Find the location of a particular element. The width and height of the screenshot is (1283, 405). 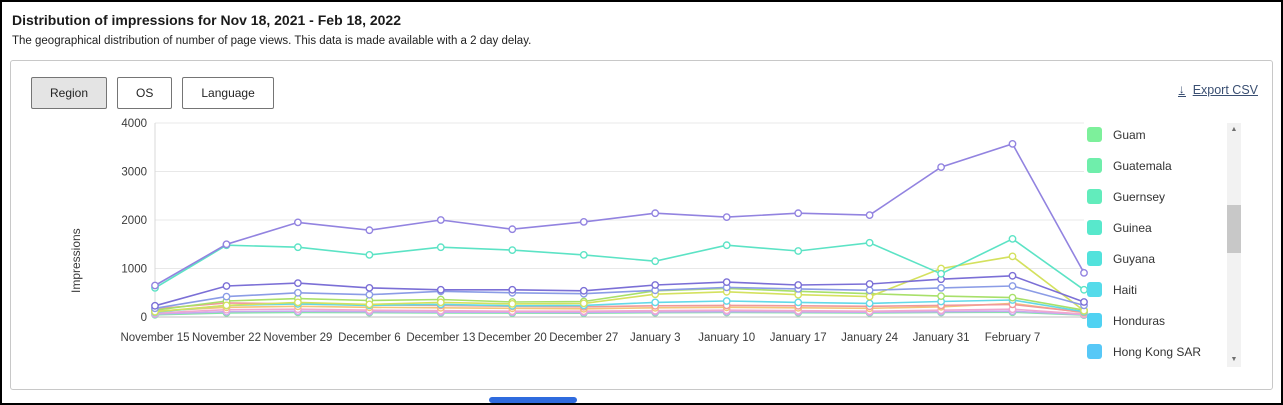

legend-label: Guernsey is located at coordinates (1139, 196).